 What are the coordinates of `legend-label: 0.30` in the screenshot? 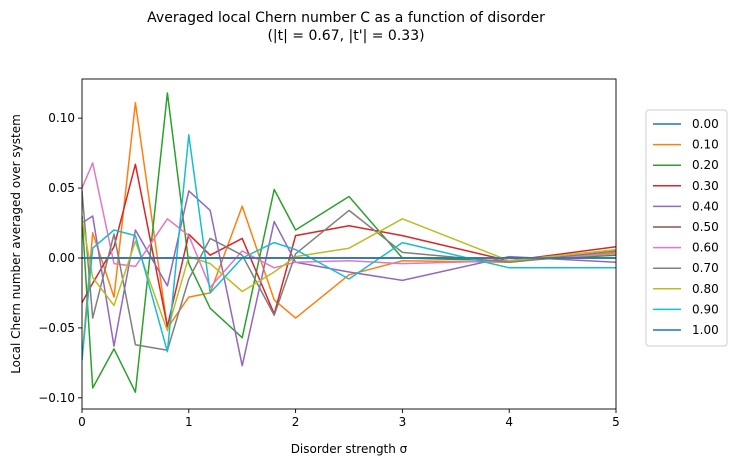 It's located at (705, 186).